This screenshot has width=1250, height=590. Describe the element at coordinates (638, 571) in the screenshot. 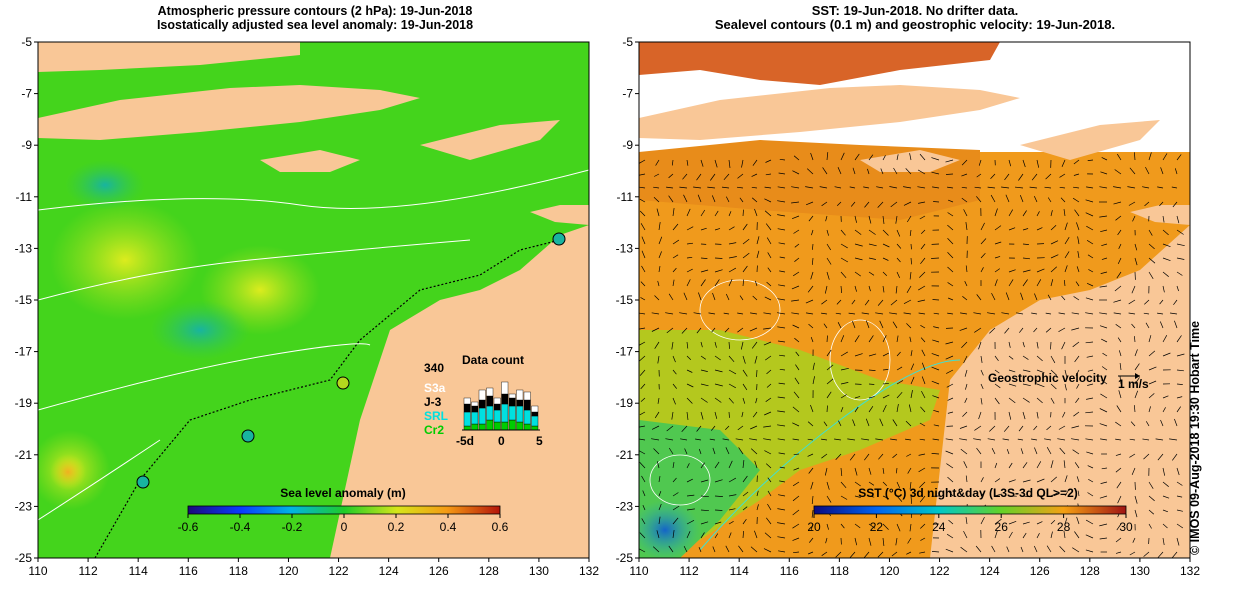

I see `right-map-xtick-label: 110` at that location.